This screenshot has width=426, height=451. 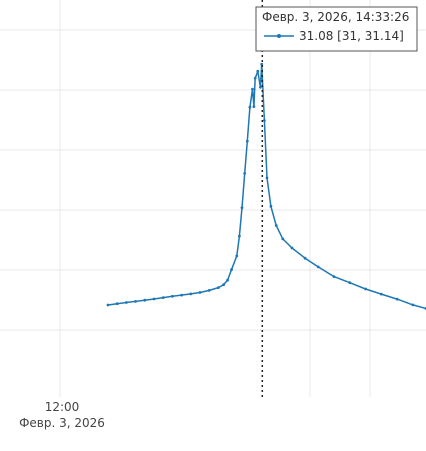 I want to click on x-axis: 12:00 Февр. 3, 2026, so click(x=62, y=415).